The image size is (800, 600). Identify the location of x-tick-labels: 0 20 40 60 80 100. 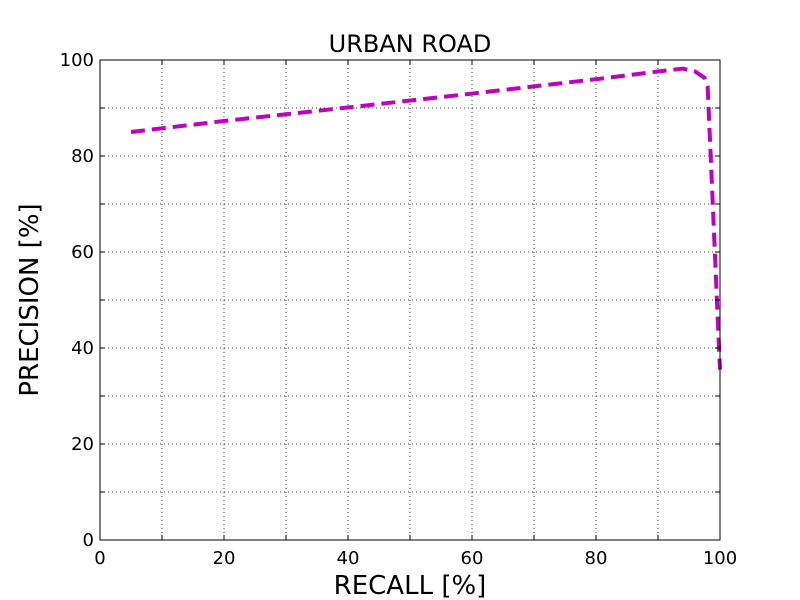
(415, 558).